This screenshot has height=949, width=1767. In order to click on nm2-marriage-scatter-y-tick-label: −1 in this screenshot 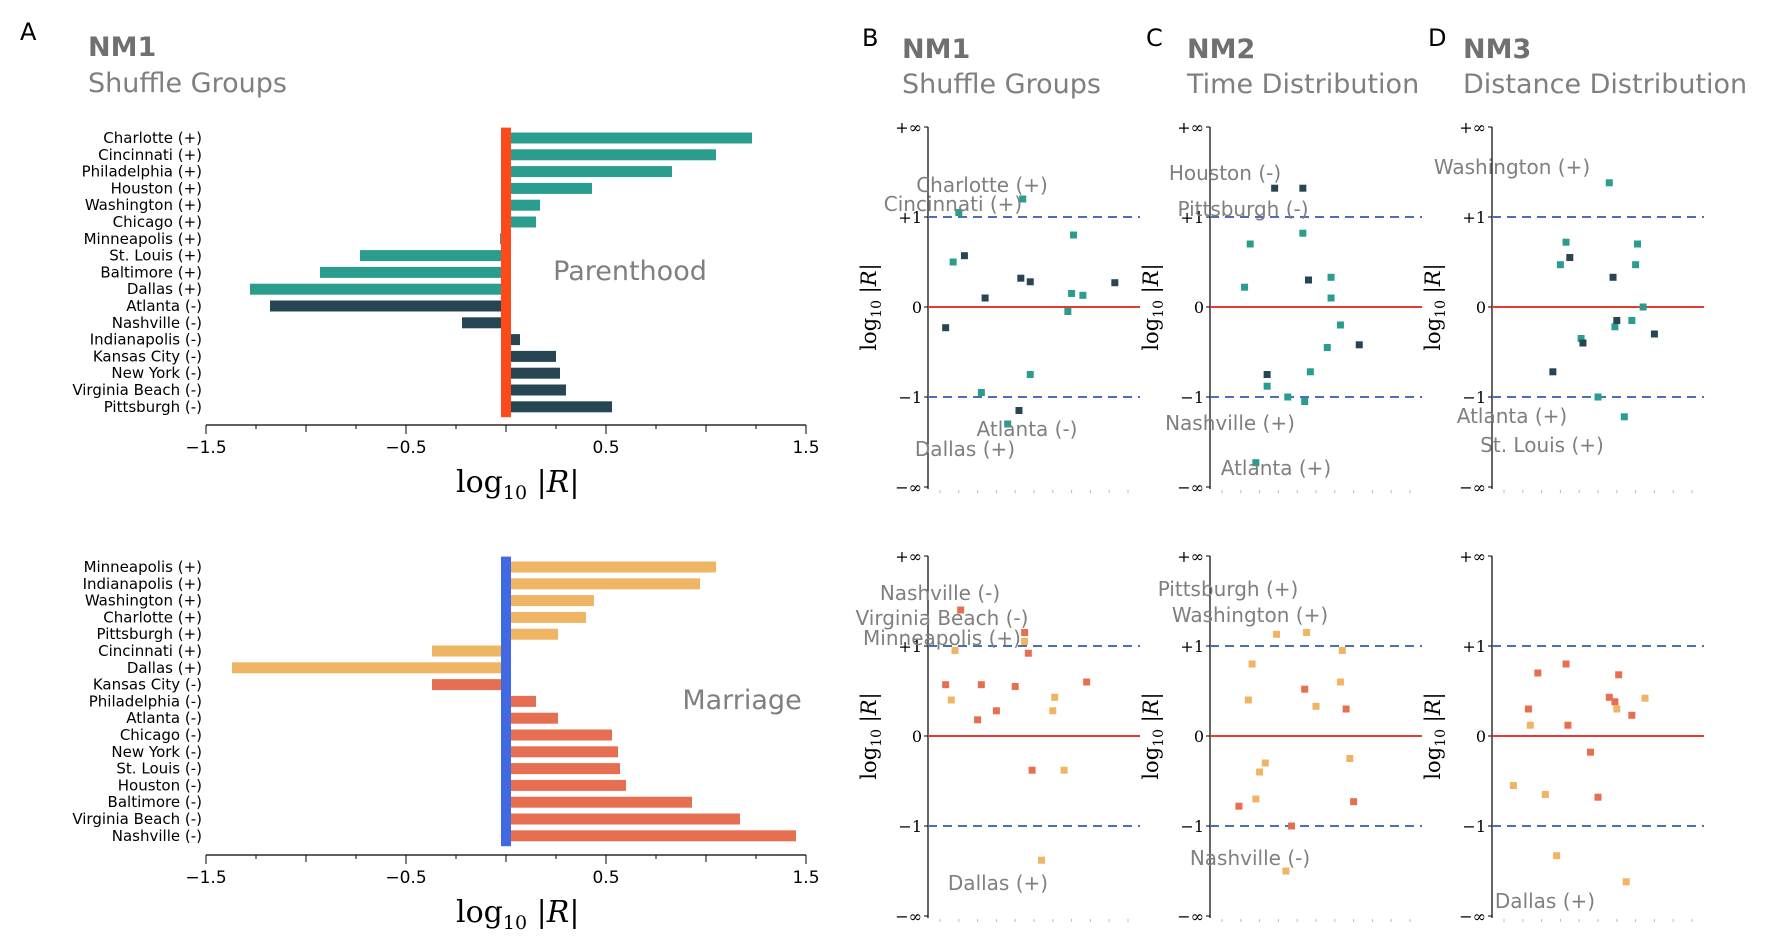, I will do `click(1192, 826)`.